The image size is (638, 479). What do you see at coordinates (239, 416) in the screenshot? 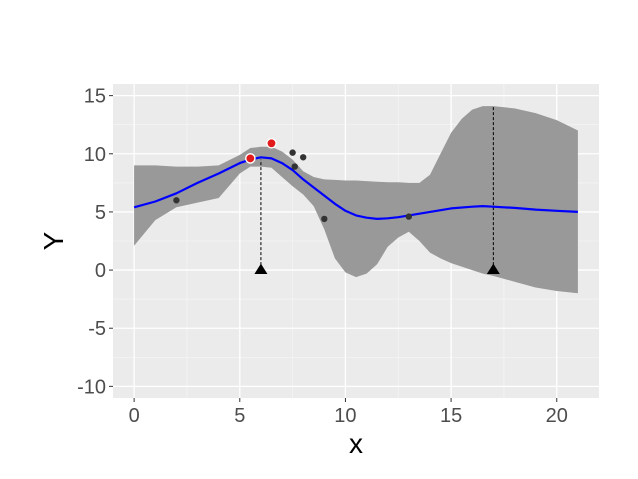
I see `x-tick-label: 5` at bounding box center [239, 416].